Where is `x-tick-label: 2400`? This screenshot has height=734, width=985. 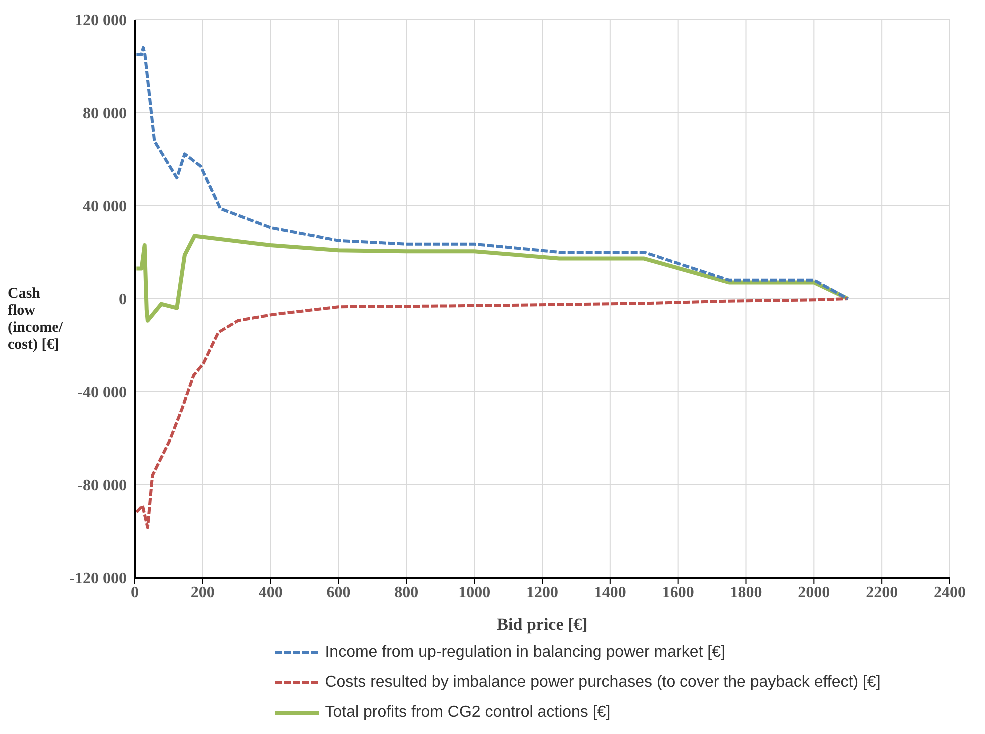 x-tick-label: 2400 is located at coordinates (950, 593).